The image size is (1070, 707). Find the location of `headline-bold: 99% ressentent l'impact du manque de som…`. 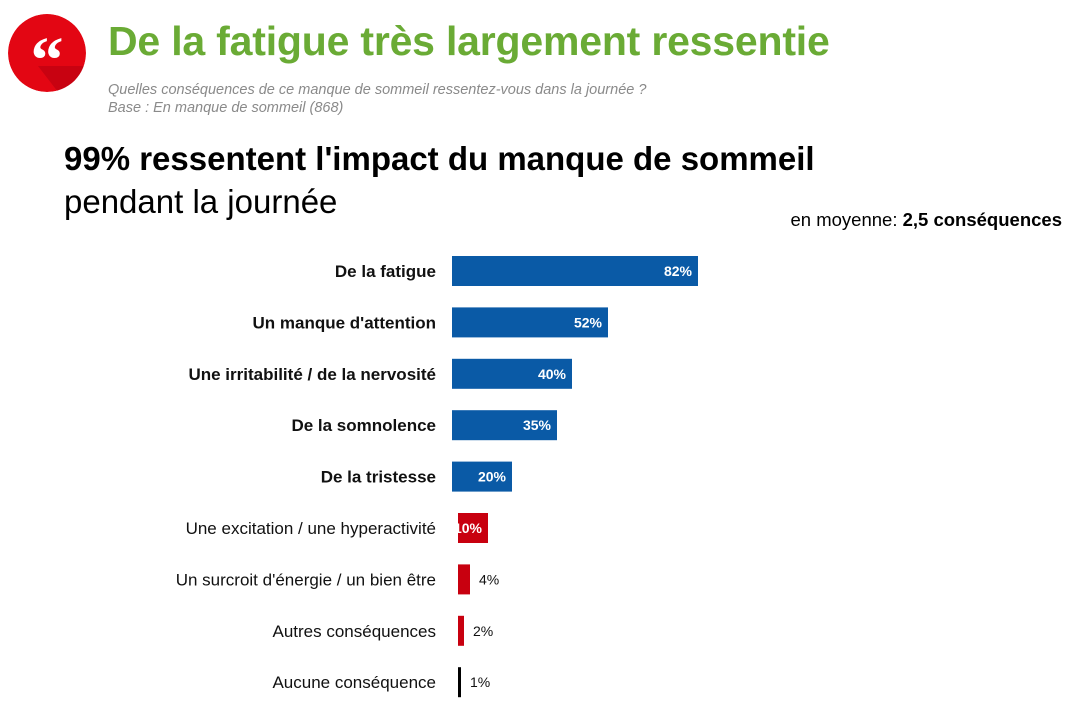

headline-bold: 99% ressentent l'impact du manque de som… is located at coordinates (439, 158).